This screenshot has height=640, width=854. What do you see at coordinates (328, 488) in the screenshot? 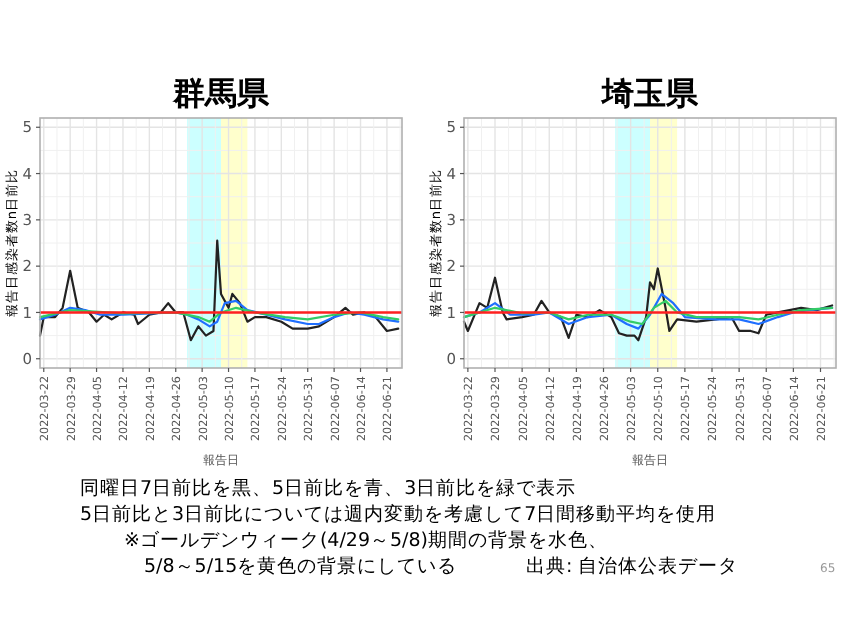
I see `text: 同曜日7日前比を黒、5日前比を青、3日前比を緑で表示` at bounding box center [328, 488].